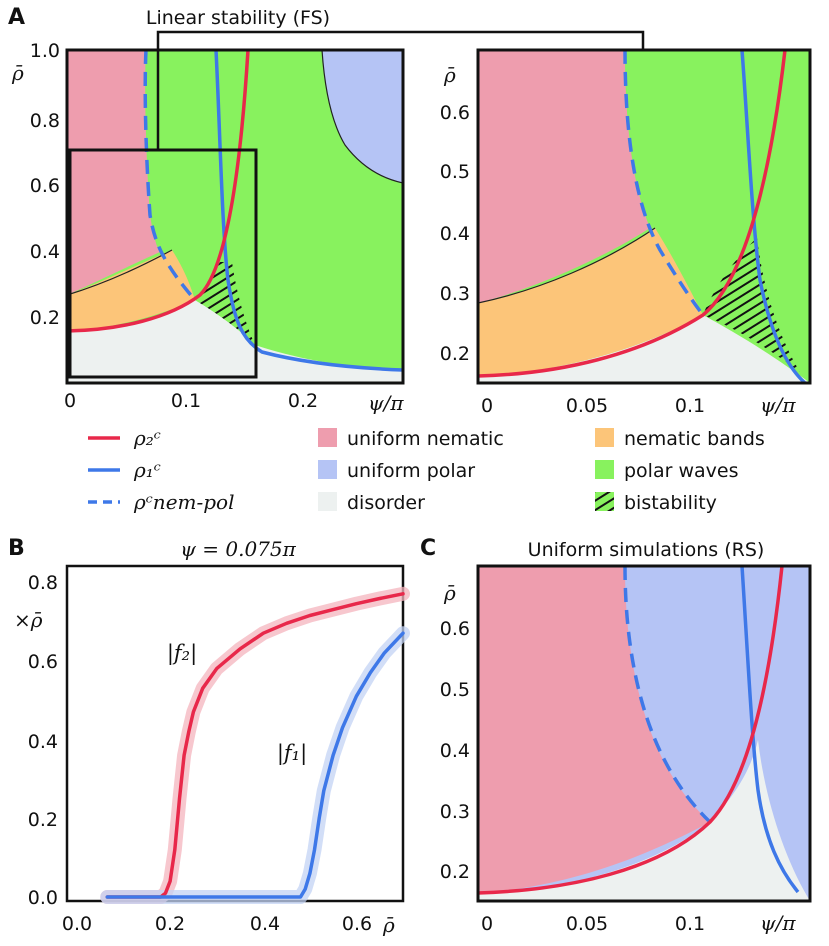 The height and width of the screenshot is (946, 829). I want to click on c-region-disorder, so click(644, 820).